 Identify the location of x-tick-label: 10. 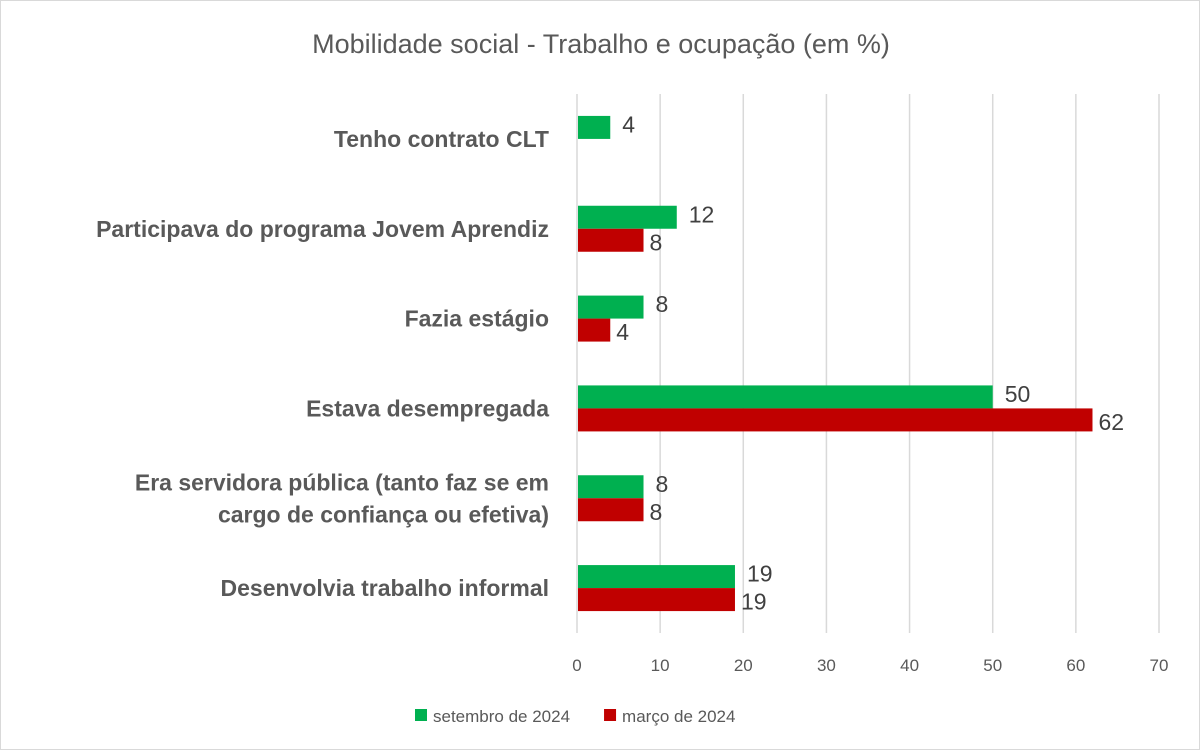
(660, 665).